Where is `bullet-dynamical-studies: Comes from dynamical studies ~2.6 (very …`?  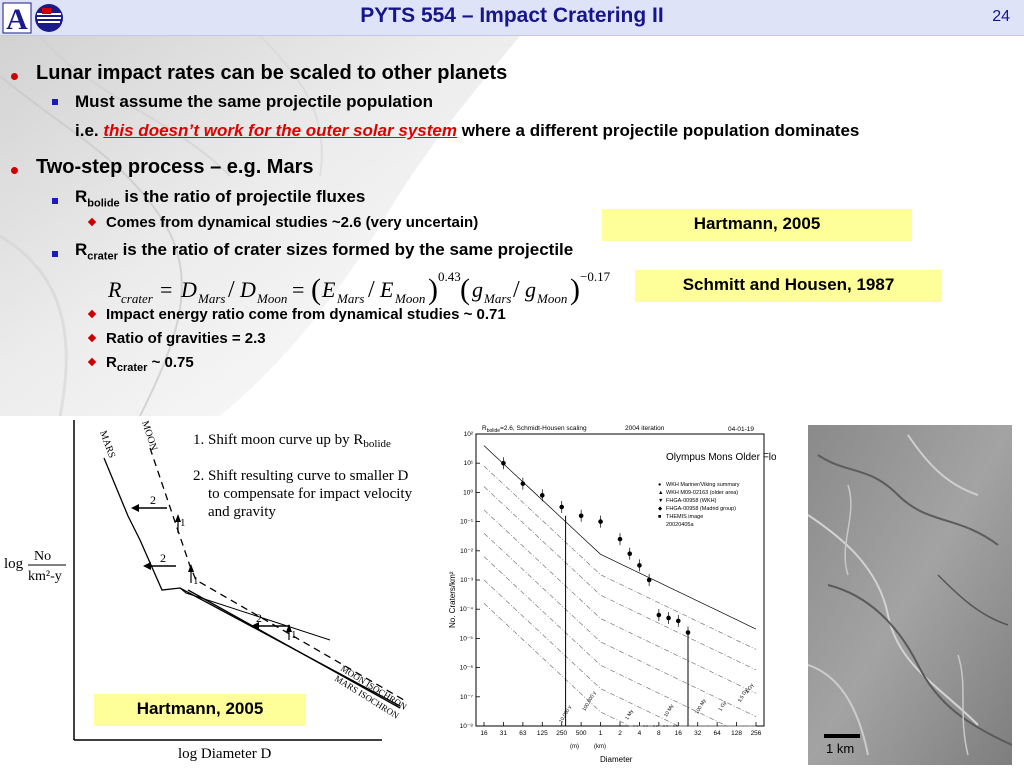 bullet-dynamical-studies: Comes from dynamical studies ~2.6 (very … is located at coordinates (292, 222).